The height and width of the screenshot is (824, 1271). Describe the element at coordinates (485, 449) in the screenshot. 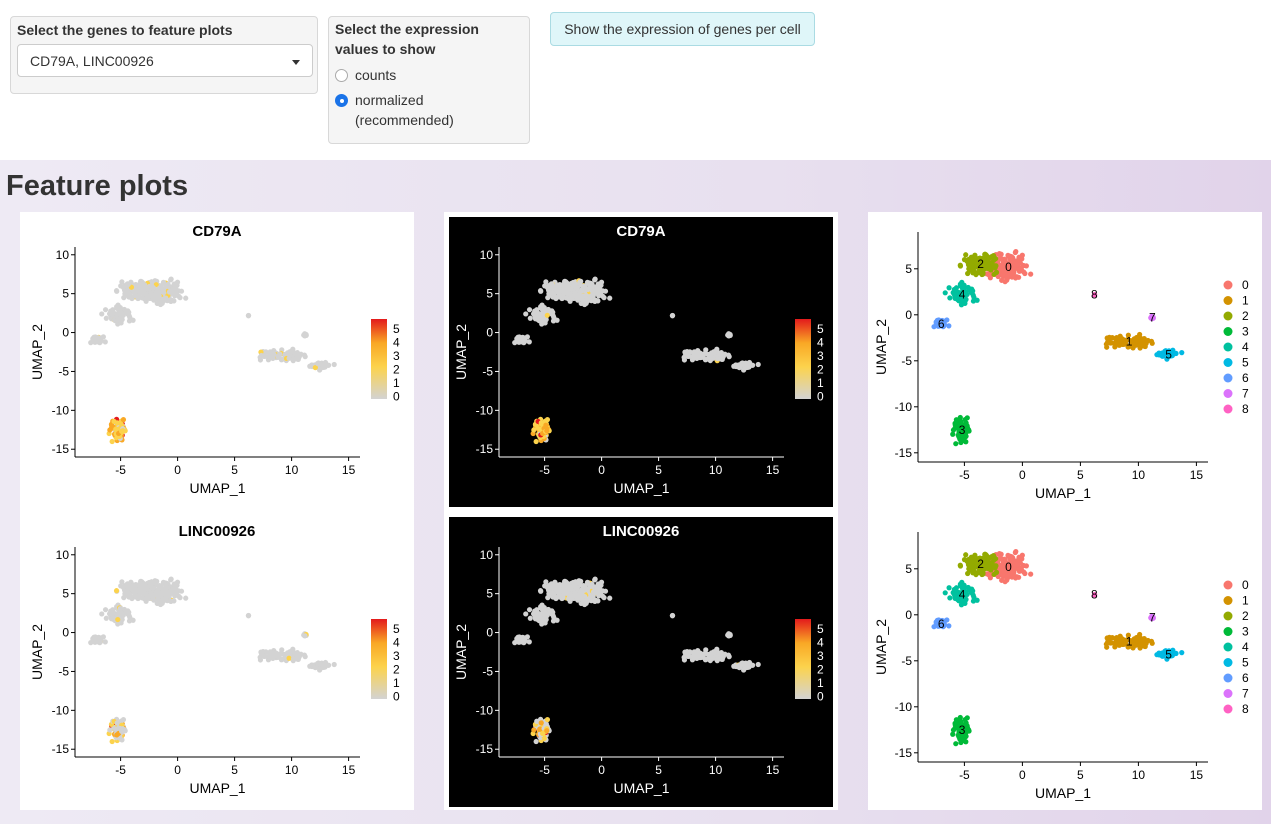

I see `y-tick-label: -15` at that location.